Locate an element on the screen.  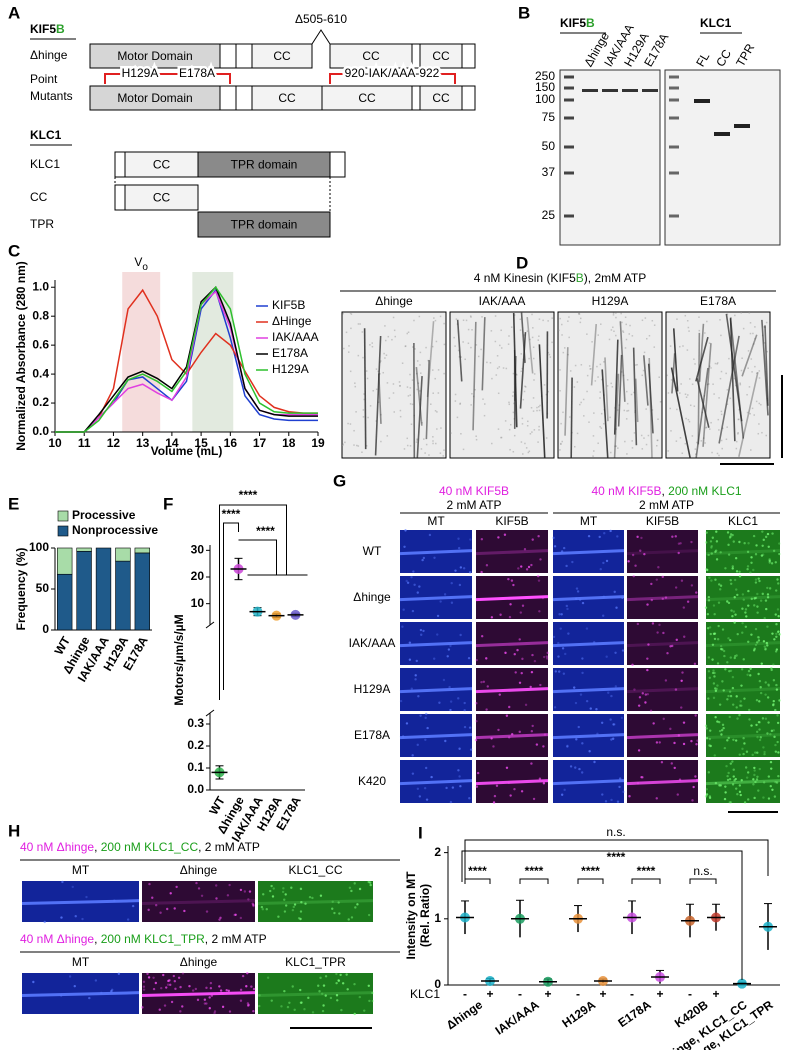
domain-label: TPR domain is located at coordinates (264, 225).